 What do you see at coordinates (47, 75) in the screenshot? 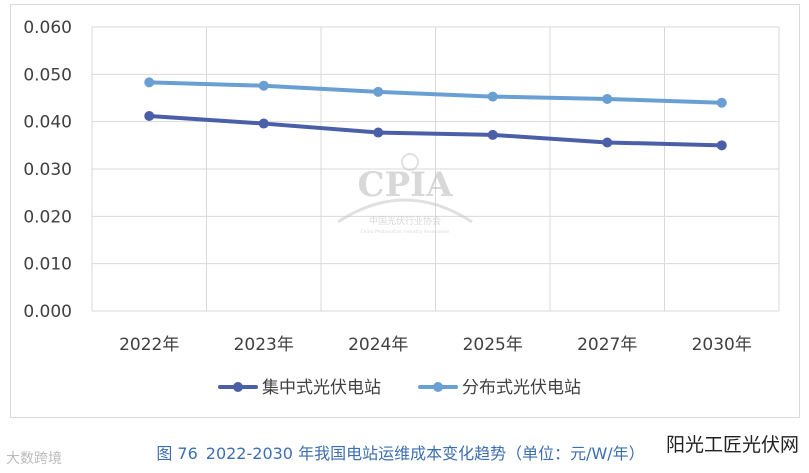
I see `y-tick-label: 0.050` at bounding box center [47, 75].